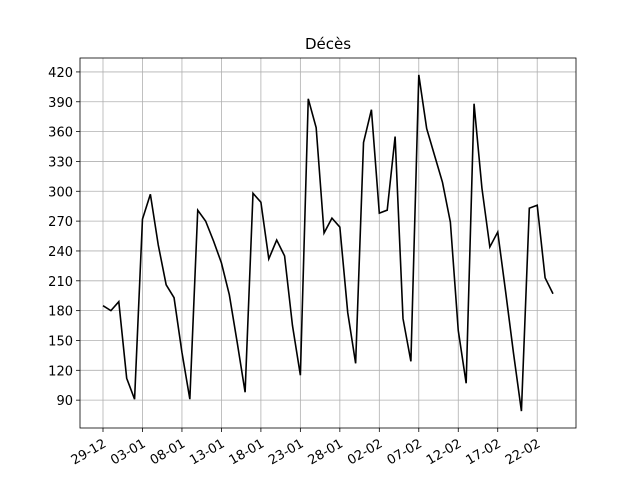 The height and width of the screenshot is (480, 640). Describe the element at coordinates (64, 401) in the screenshot. I see `y-tick-label: 90` at that location.